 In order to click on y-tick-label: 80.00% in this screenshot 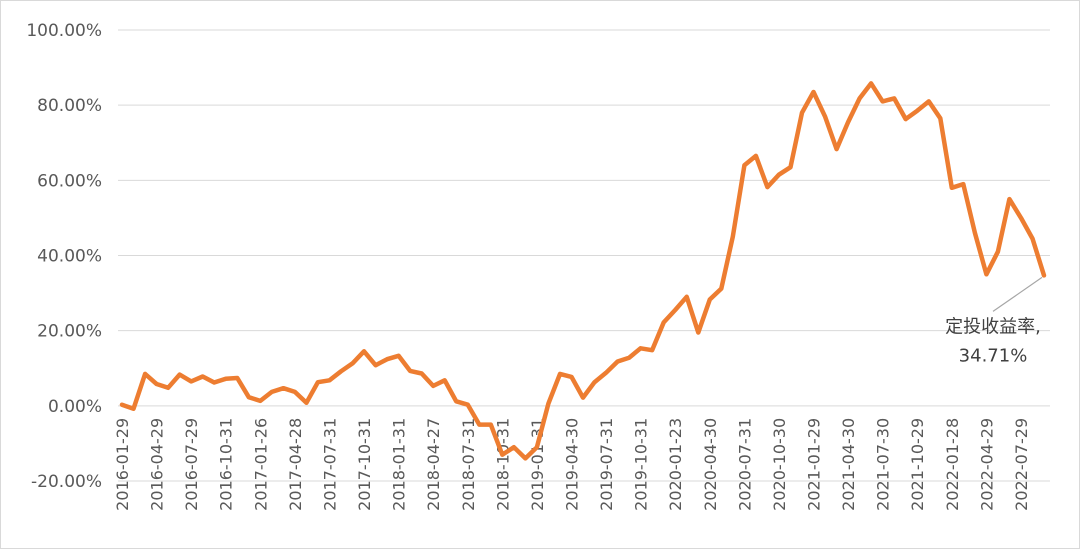, I will do `click(69, 106)`.